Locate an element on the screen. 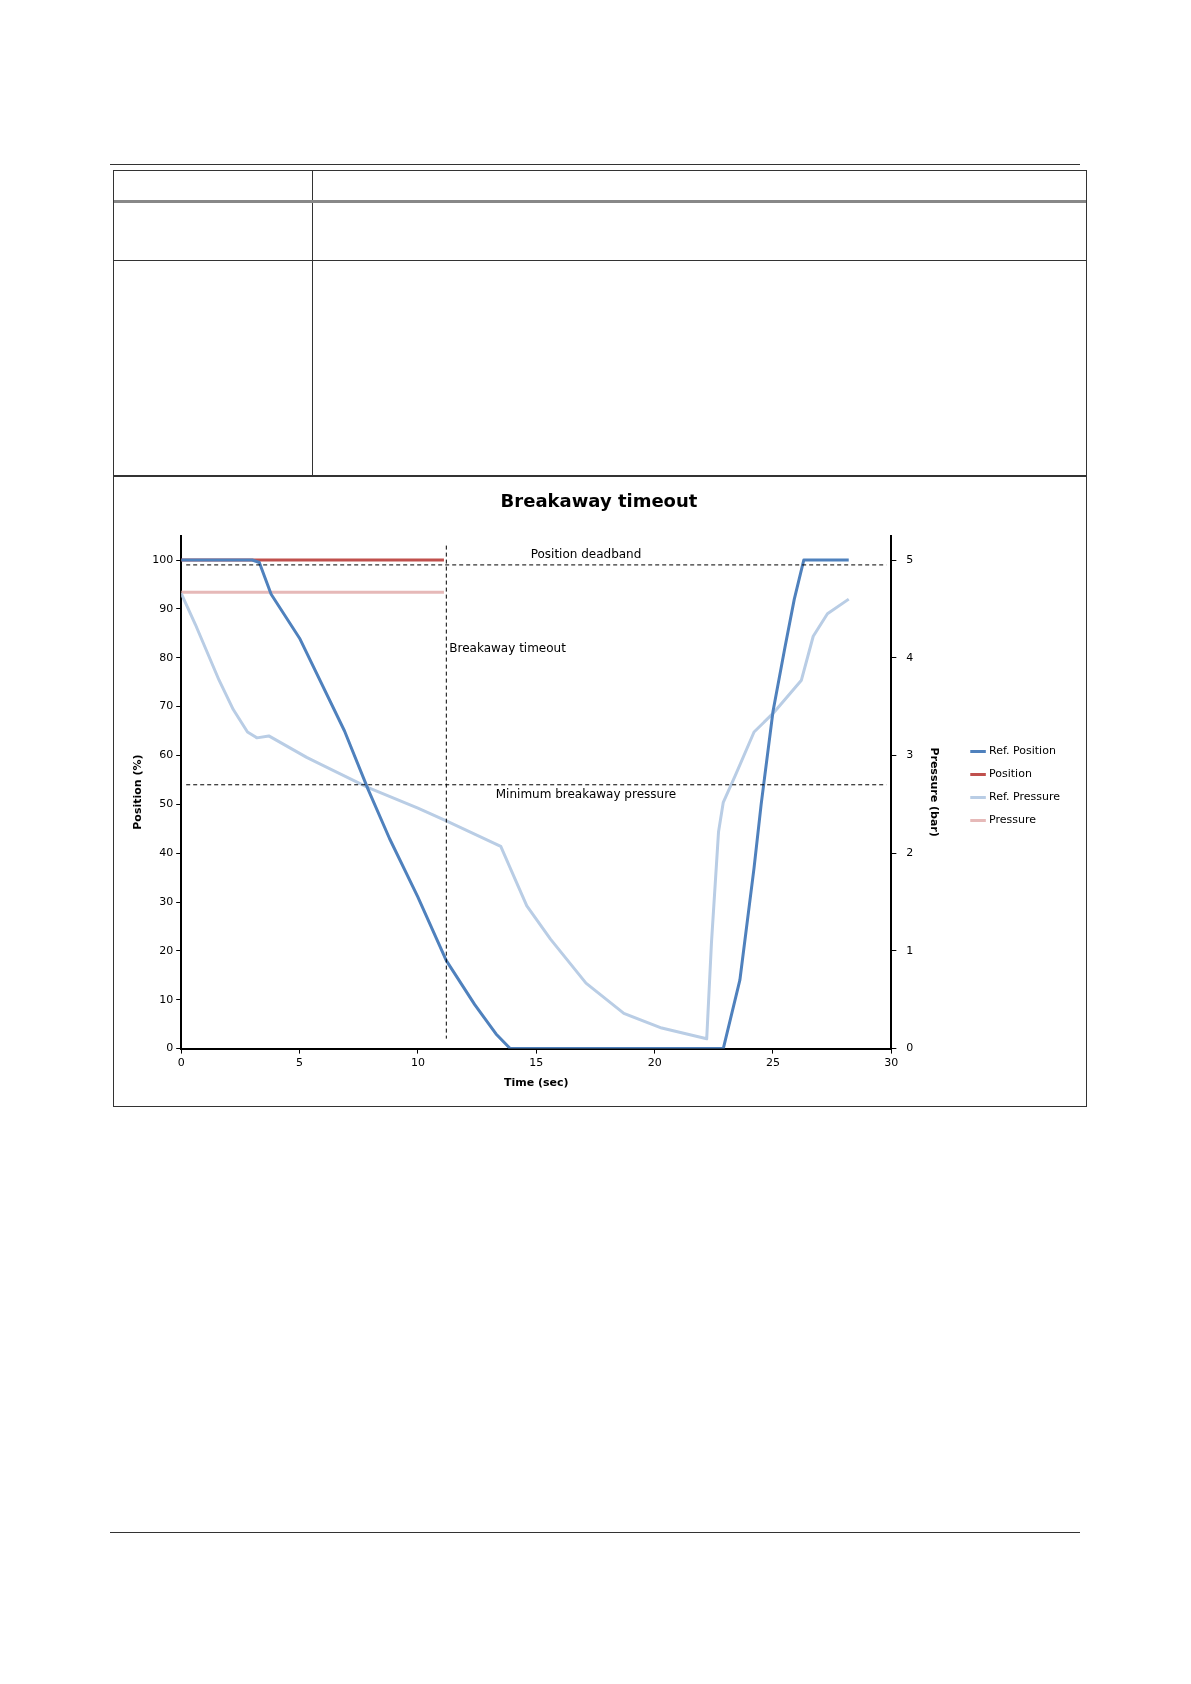 This screenshot has width=1191, height=1684. y2-axis-title: Pressure (bar) is located at coordinates (935, 792).